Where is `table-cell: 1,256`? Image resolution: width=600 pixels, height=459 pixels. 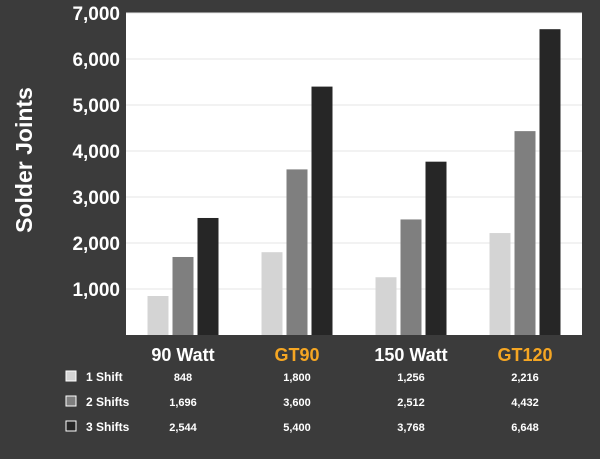 table-cell: 1,256 is located at coordinates (411, 378).